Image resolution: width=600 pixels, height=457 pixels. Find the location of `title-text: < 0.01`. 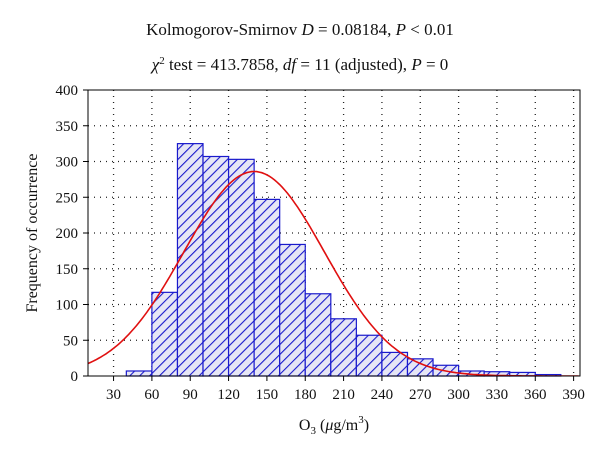

title-text: < 0.01 is located at coordinates (430, 29).